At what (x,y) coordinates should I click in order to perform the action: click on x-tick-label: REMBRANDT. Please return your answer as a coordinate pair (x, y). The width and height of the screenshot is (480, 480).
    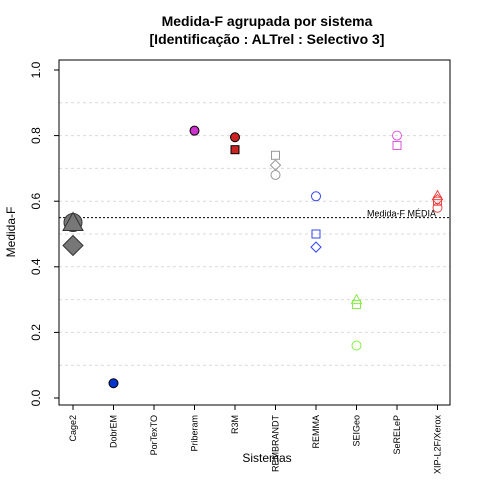
    Looking at the image, I should click on (276, 444).